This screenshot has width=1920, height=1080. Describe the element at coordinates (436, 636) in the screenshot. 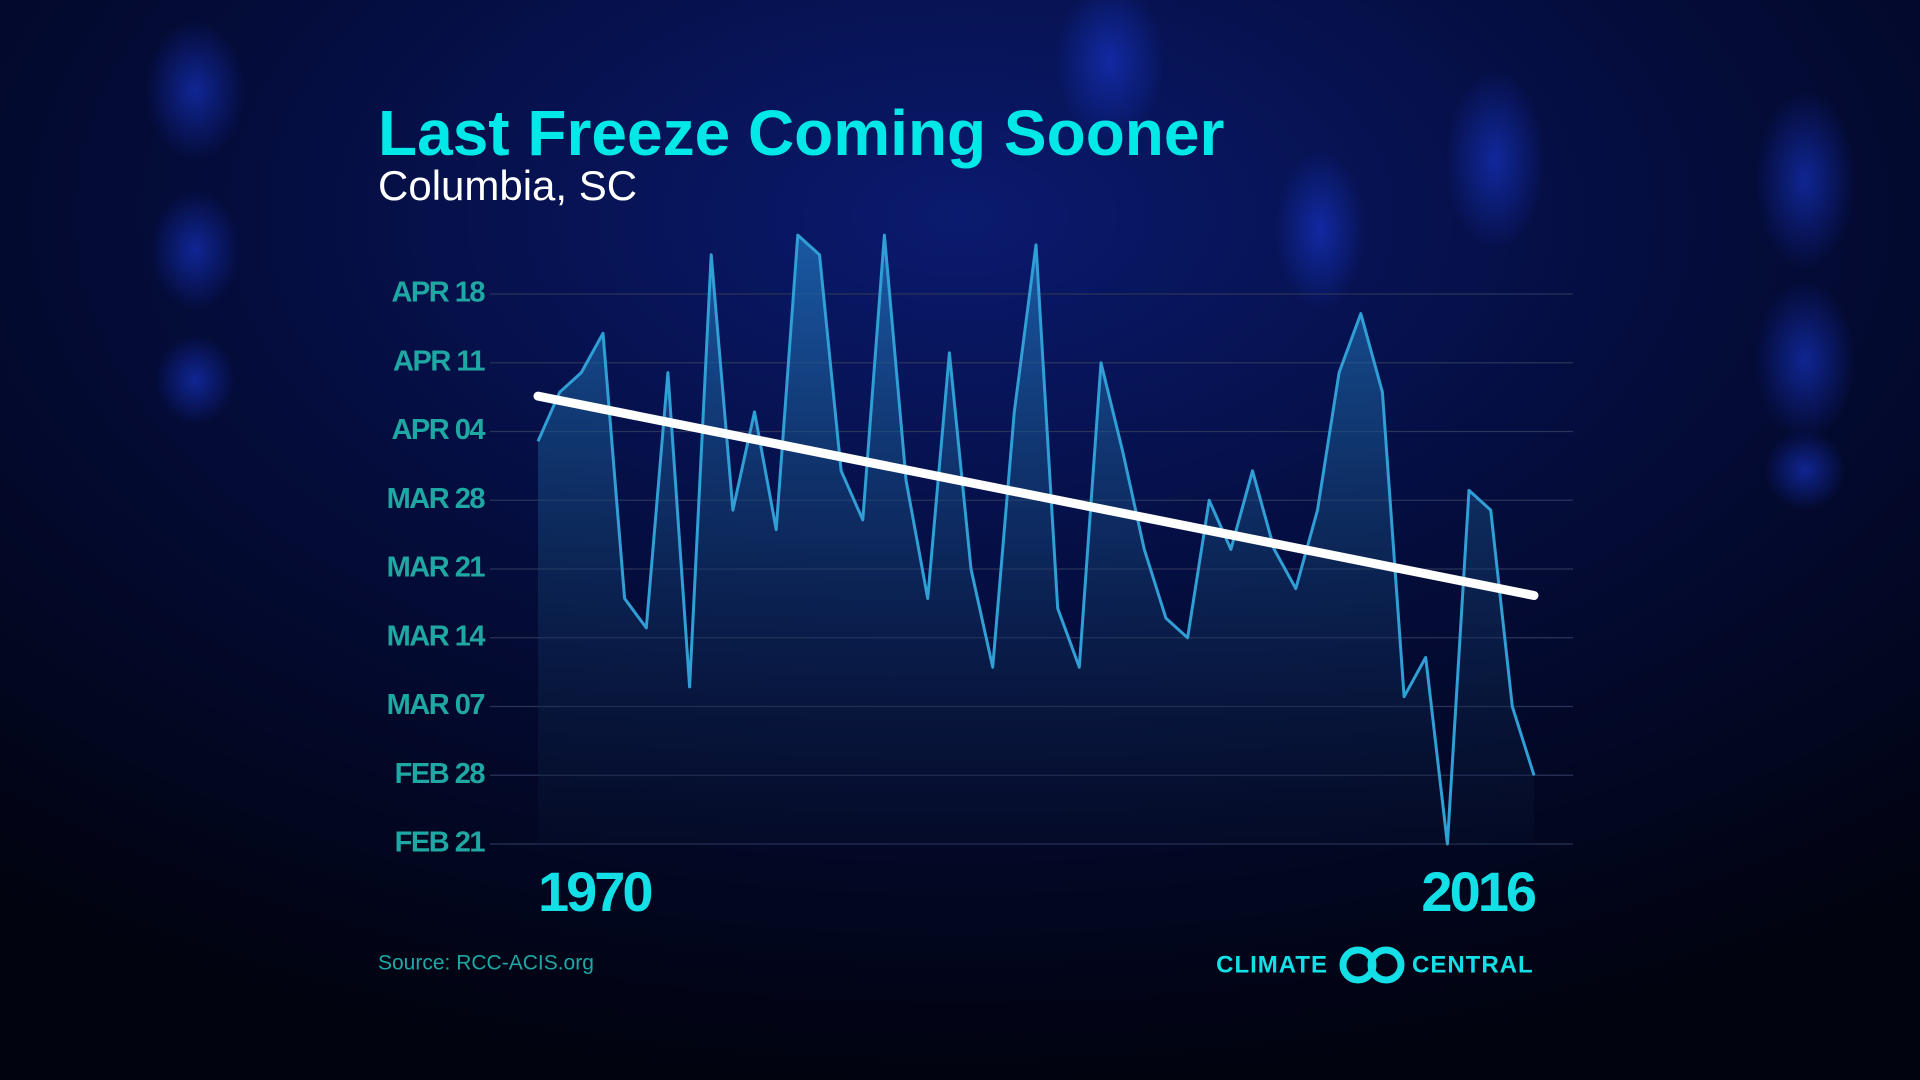

I see `y-tick-label: MAR 14` at that location.